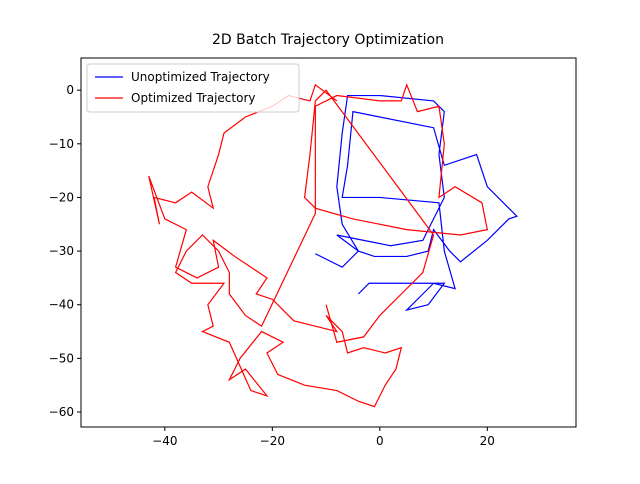  I want to click on legend-label: Unoptimized Trajectory, so click(200, 77).